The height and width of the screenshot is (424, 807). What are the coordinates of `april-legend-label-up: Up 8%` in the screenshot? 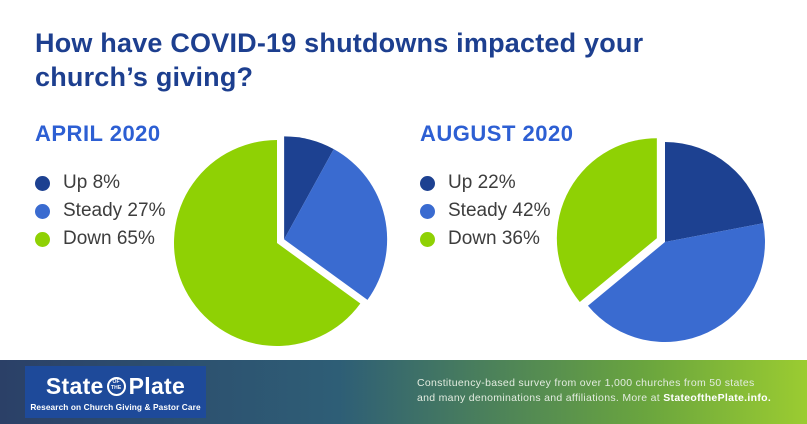 It's located at (92, 182).